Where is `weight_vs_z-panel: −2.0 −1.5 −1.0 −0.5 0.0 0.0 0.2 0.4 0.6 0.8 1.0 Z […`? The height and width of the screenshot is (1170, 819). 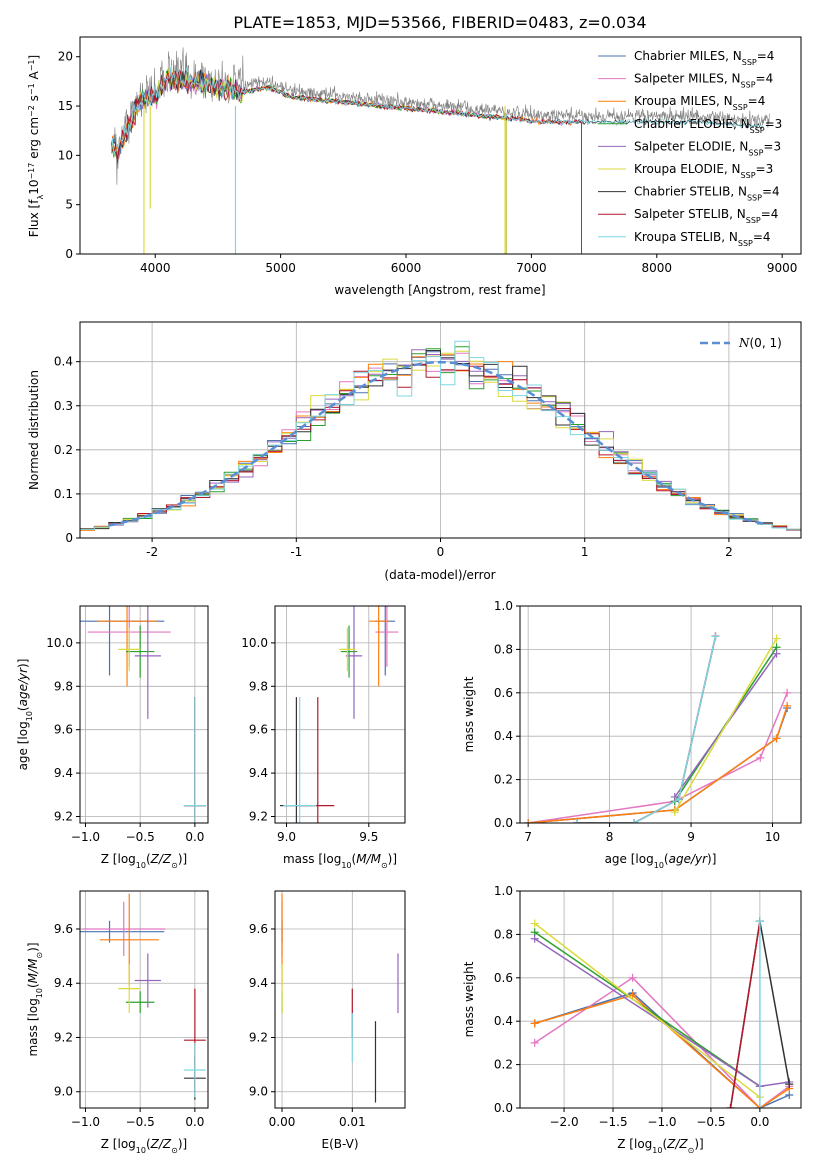
weight_vs_z-panel: −2.0 −1.5 −1.0 −0.5 0.0 0.0 0.2 0.4 0.6 0.8 1.0 Z [… is located at coordinates (632, 1019).